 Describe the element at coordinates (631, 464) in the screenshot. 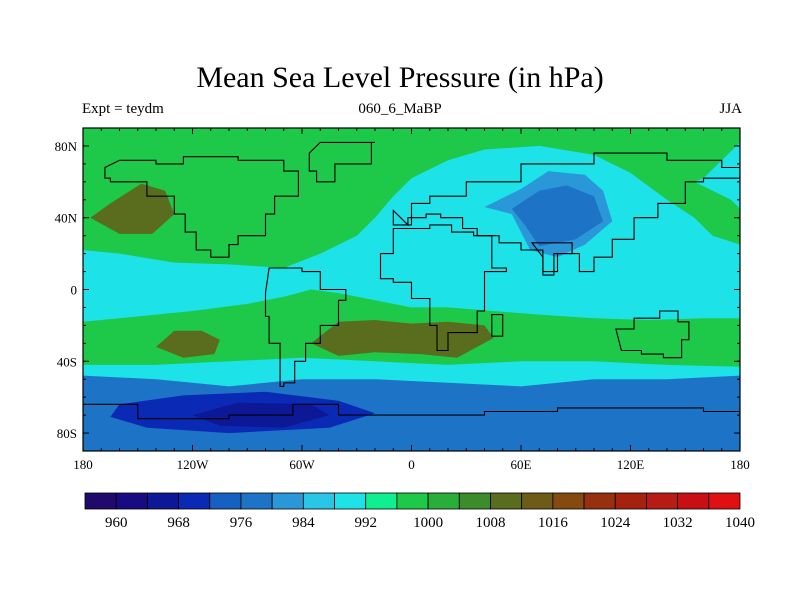

I see `x-tick-label: 120E` at that location.